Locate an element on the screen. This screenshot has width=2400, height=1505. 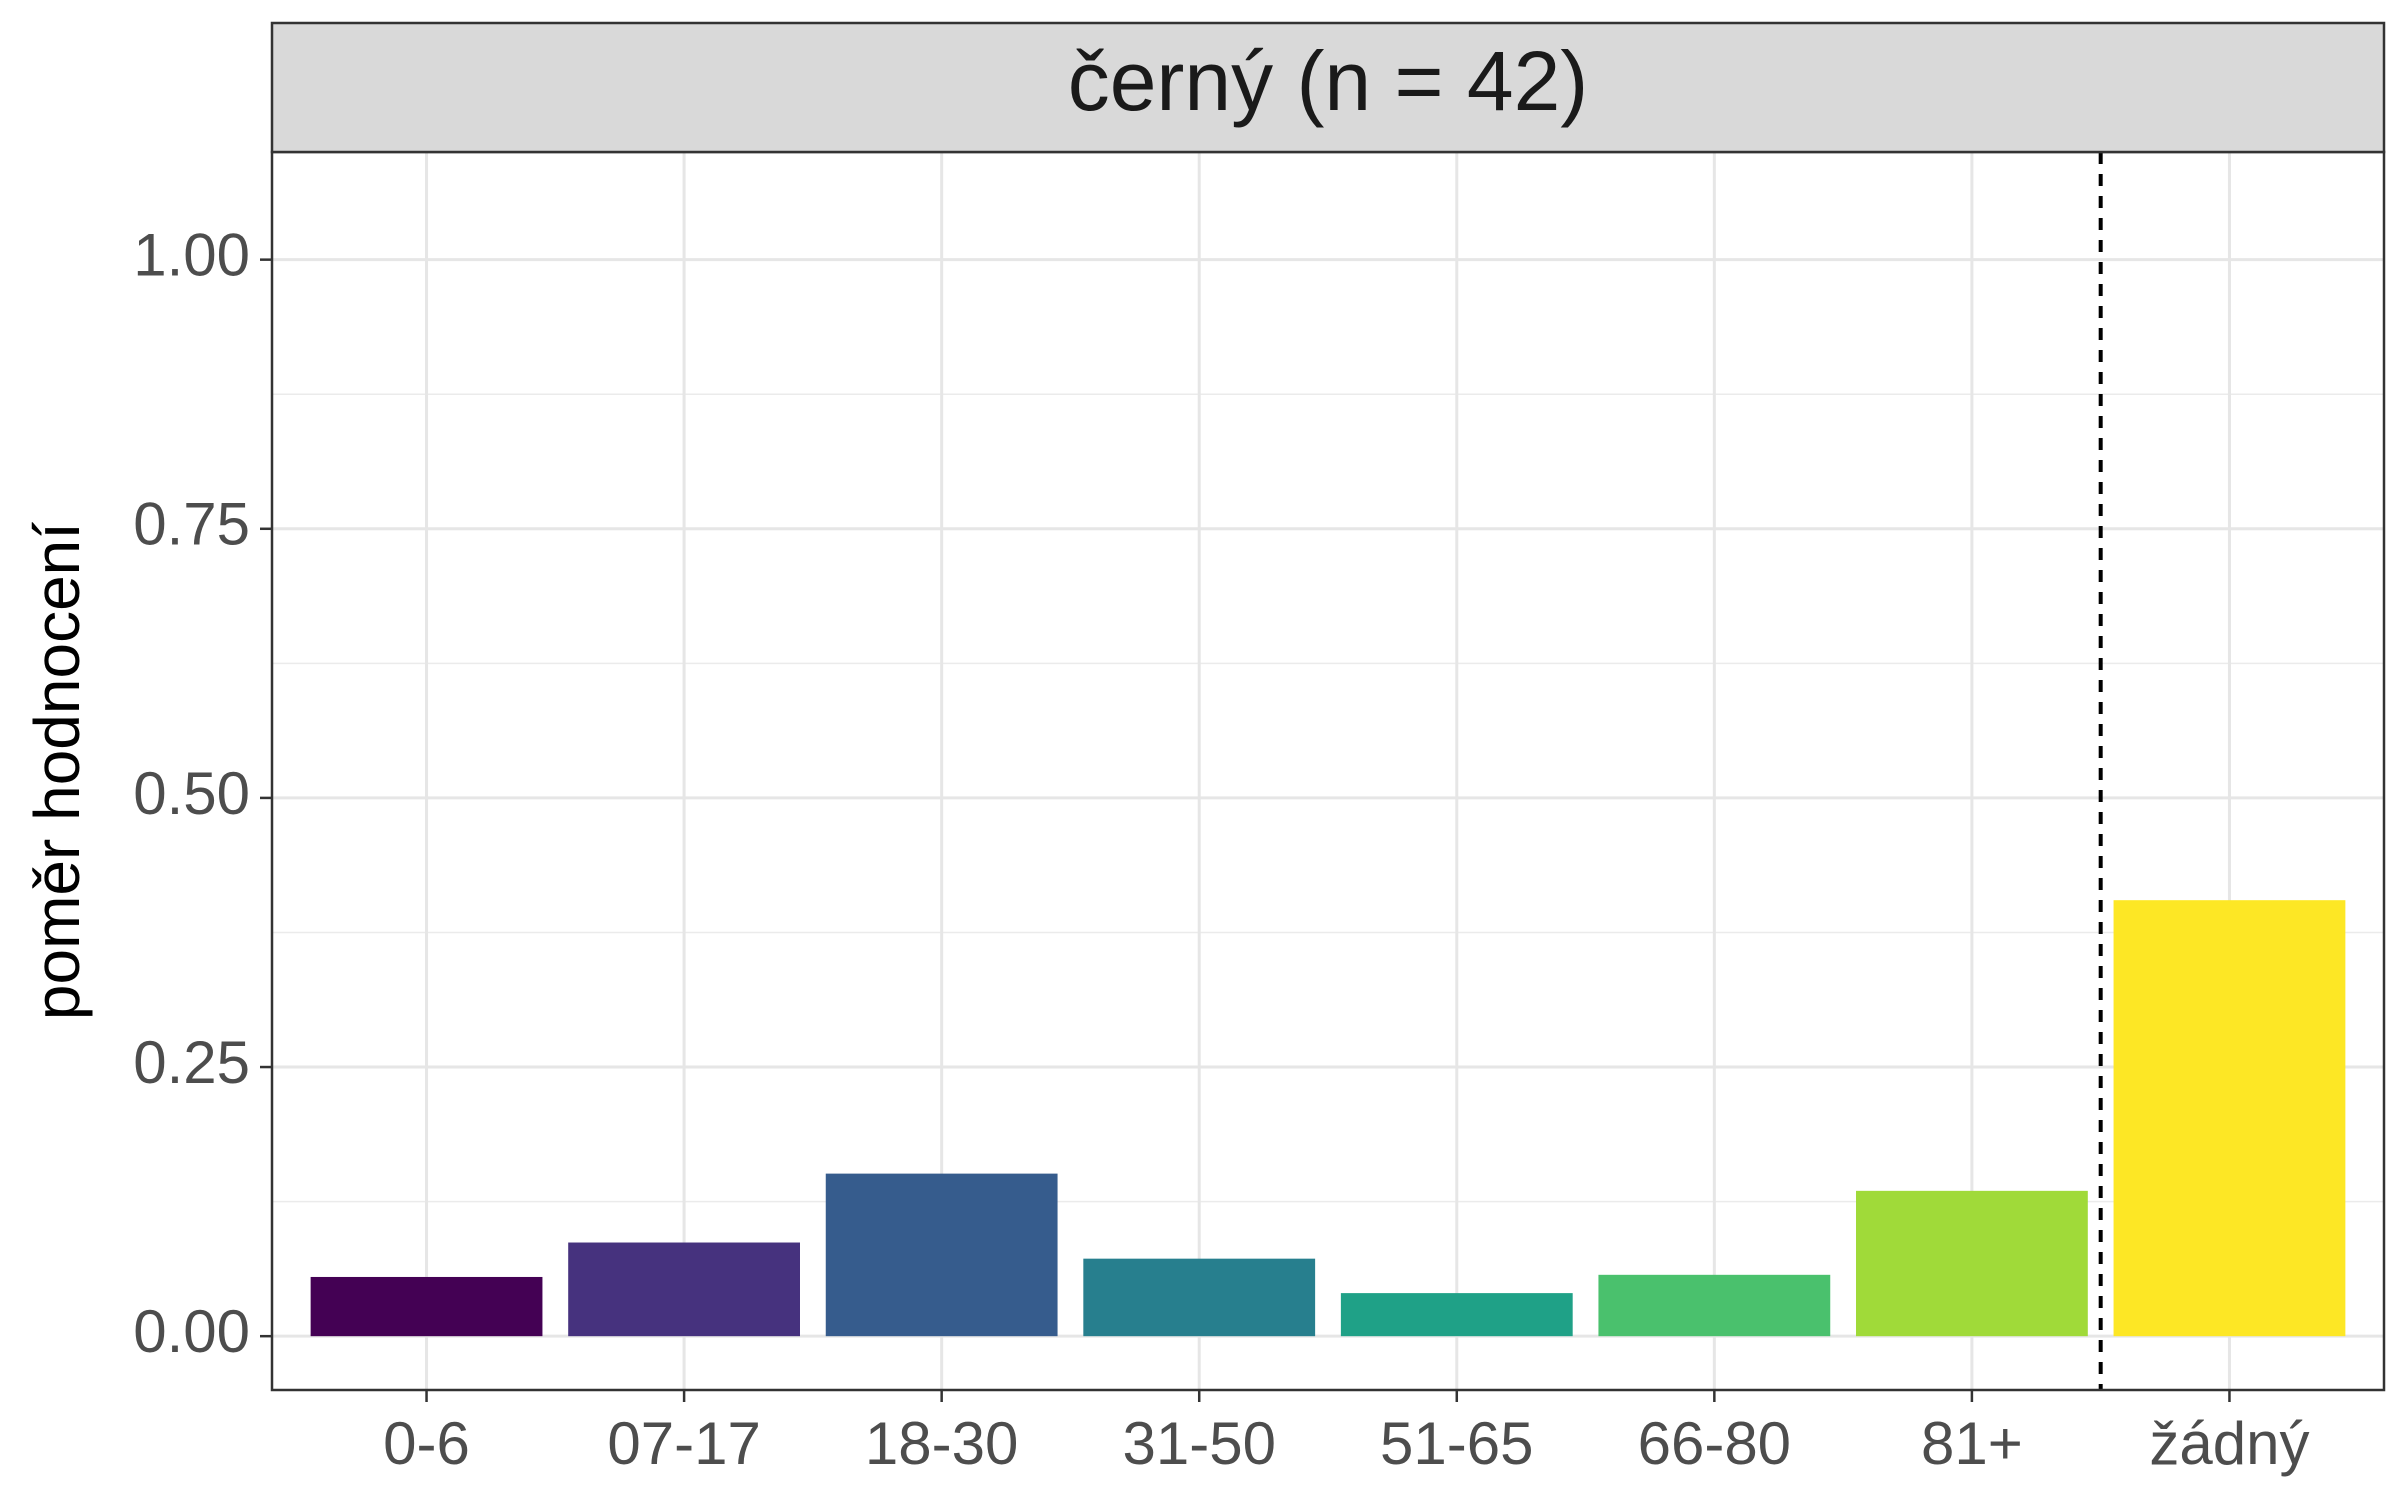
y-tick-label: 1.00 is located at coordinates (191, 254).